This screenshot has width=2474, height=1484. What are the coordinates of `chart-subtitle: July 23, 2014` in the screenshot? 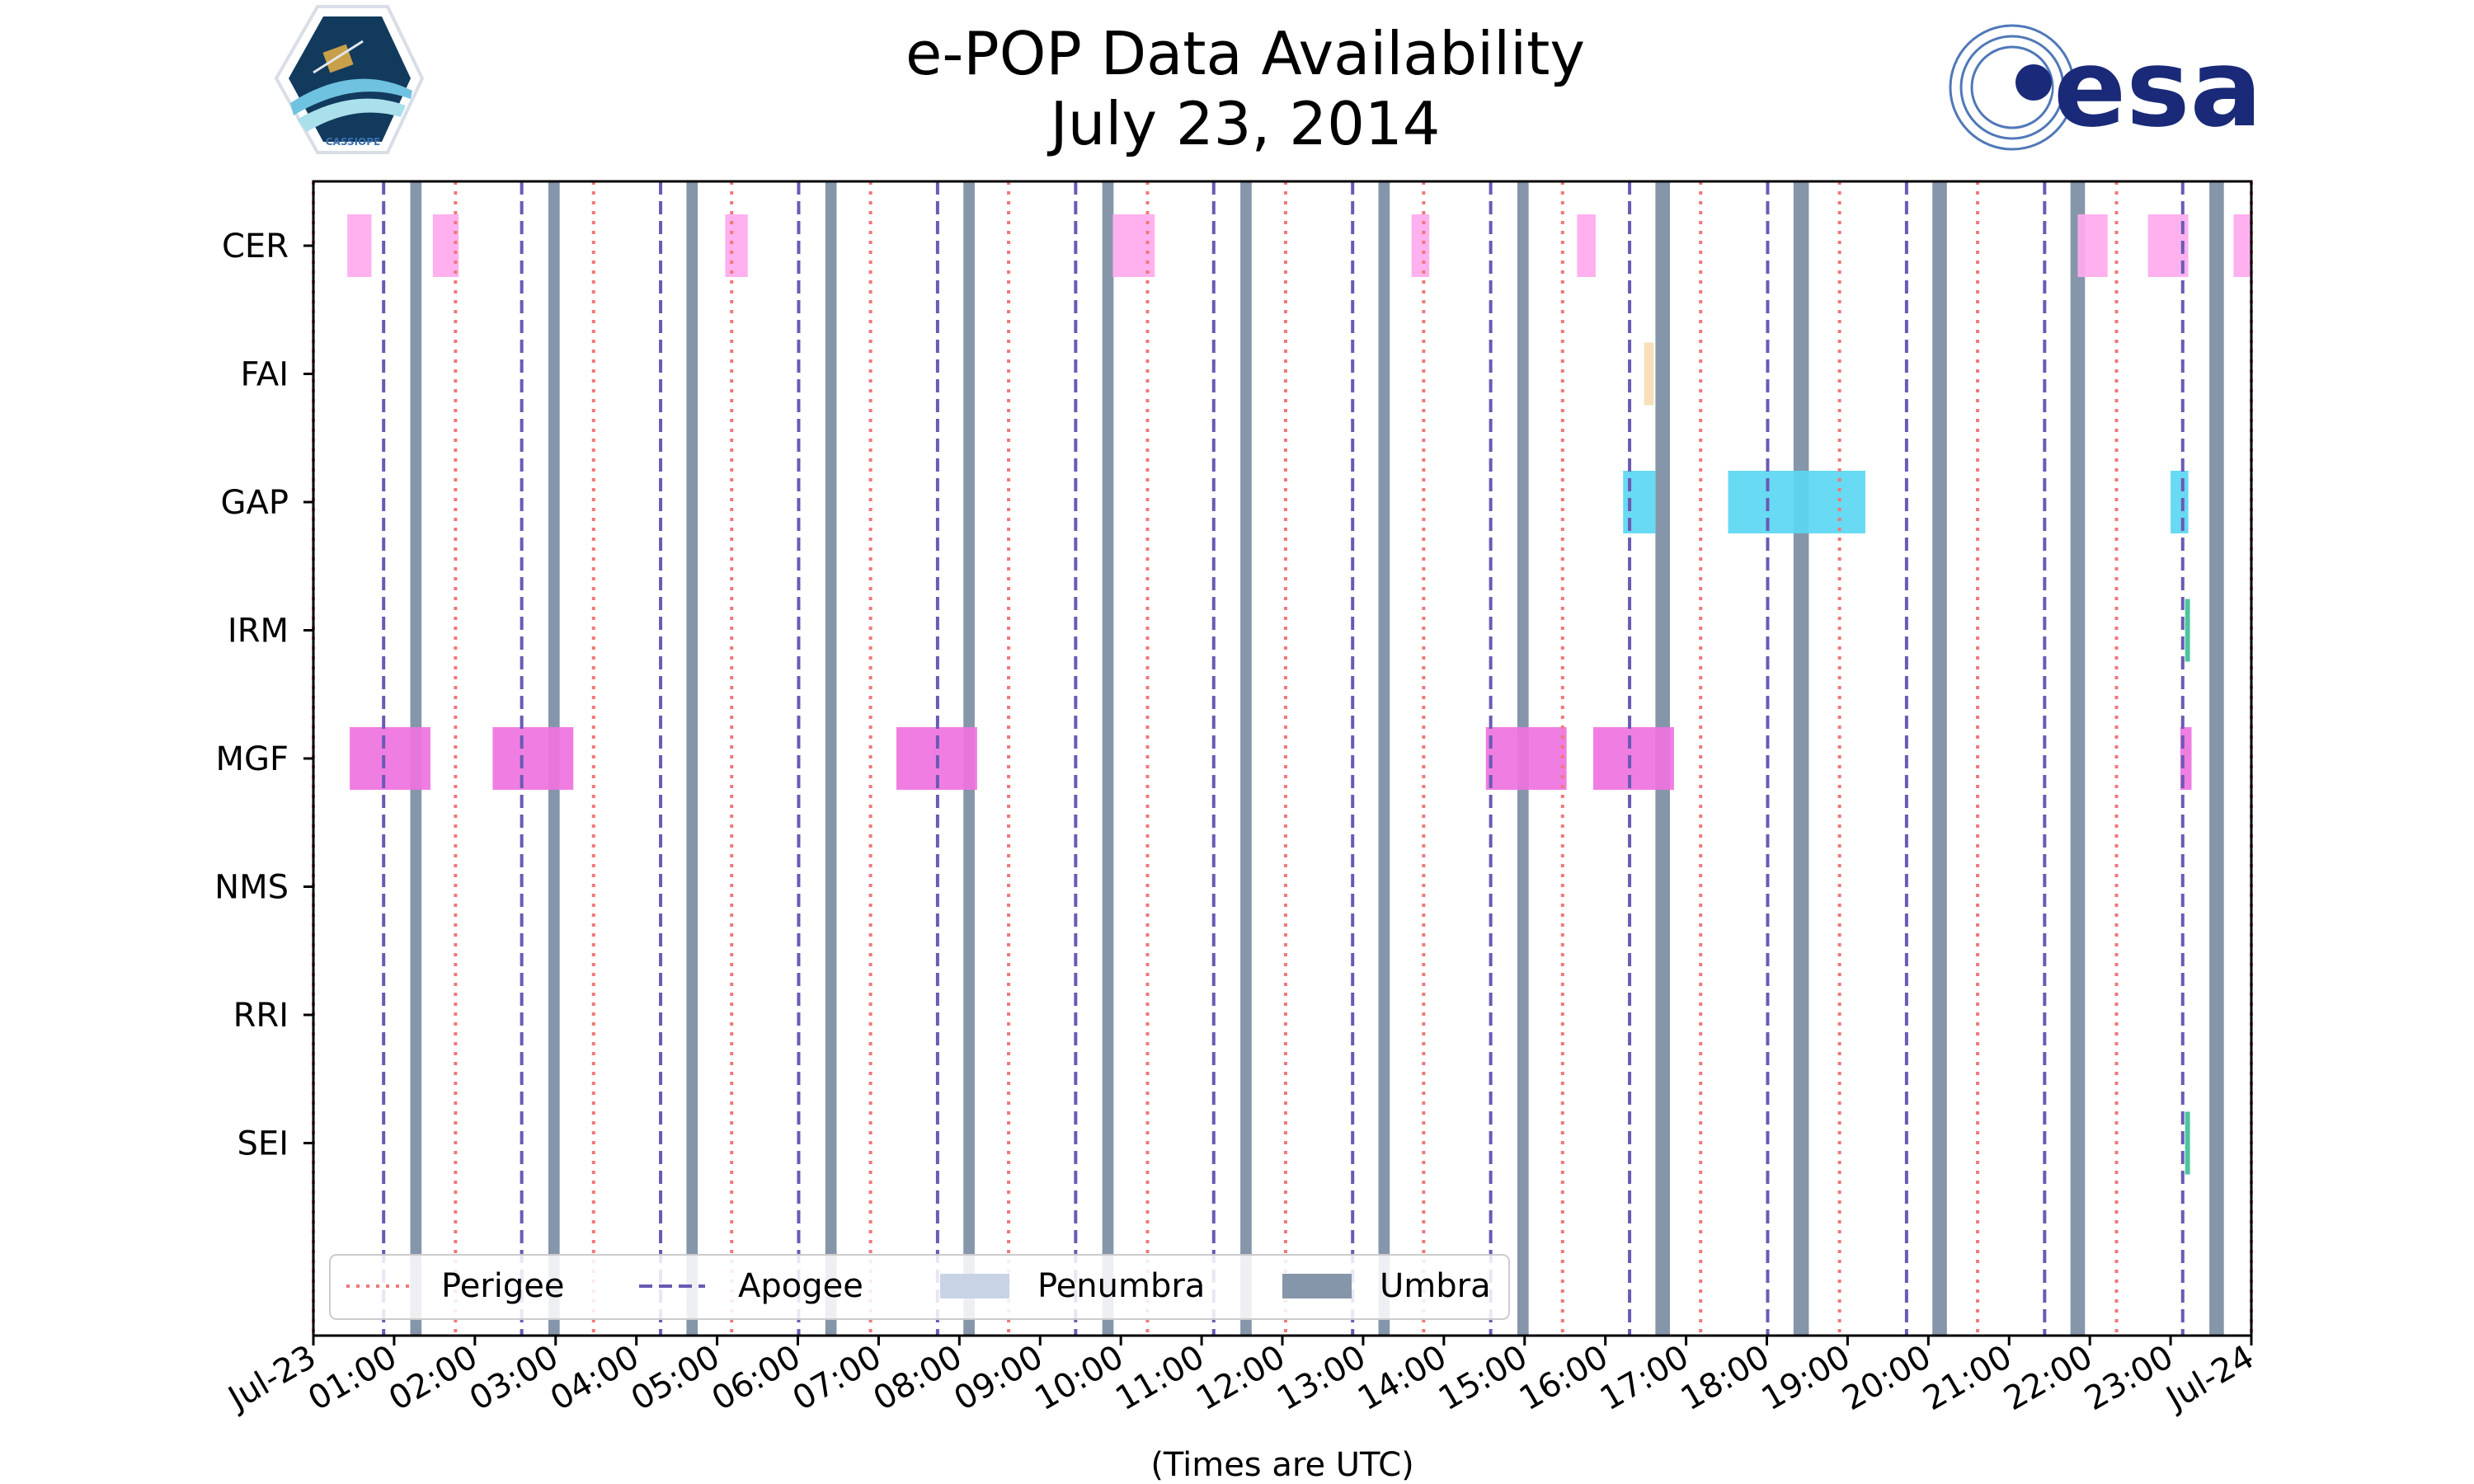 It's located at (1244, 123).